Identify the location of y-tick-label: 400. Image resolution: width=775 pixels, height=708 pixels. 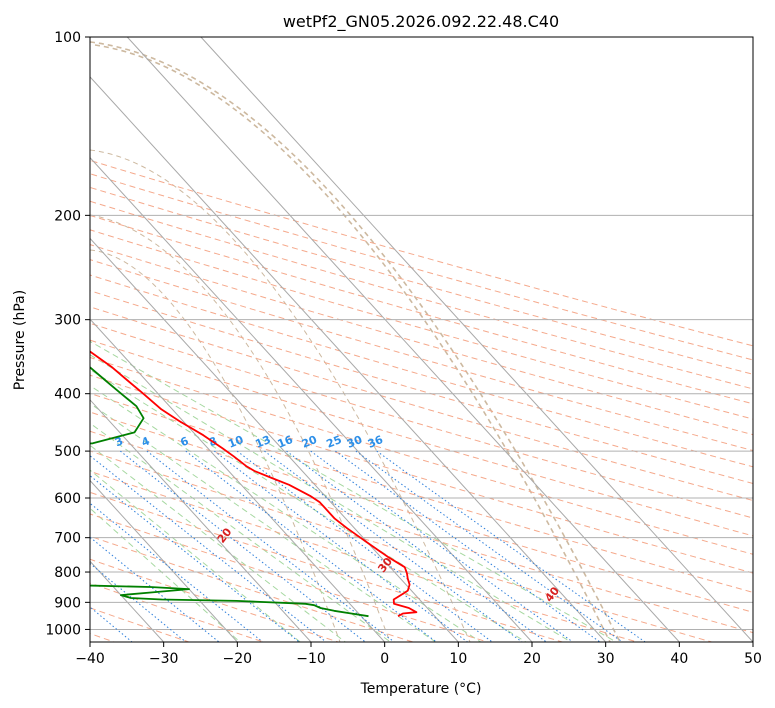
(67, 395).